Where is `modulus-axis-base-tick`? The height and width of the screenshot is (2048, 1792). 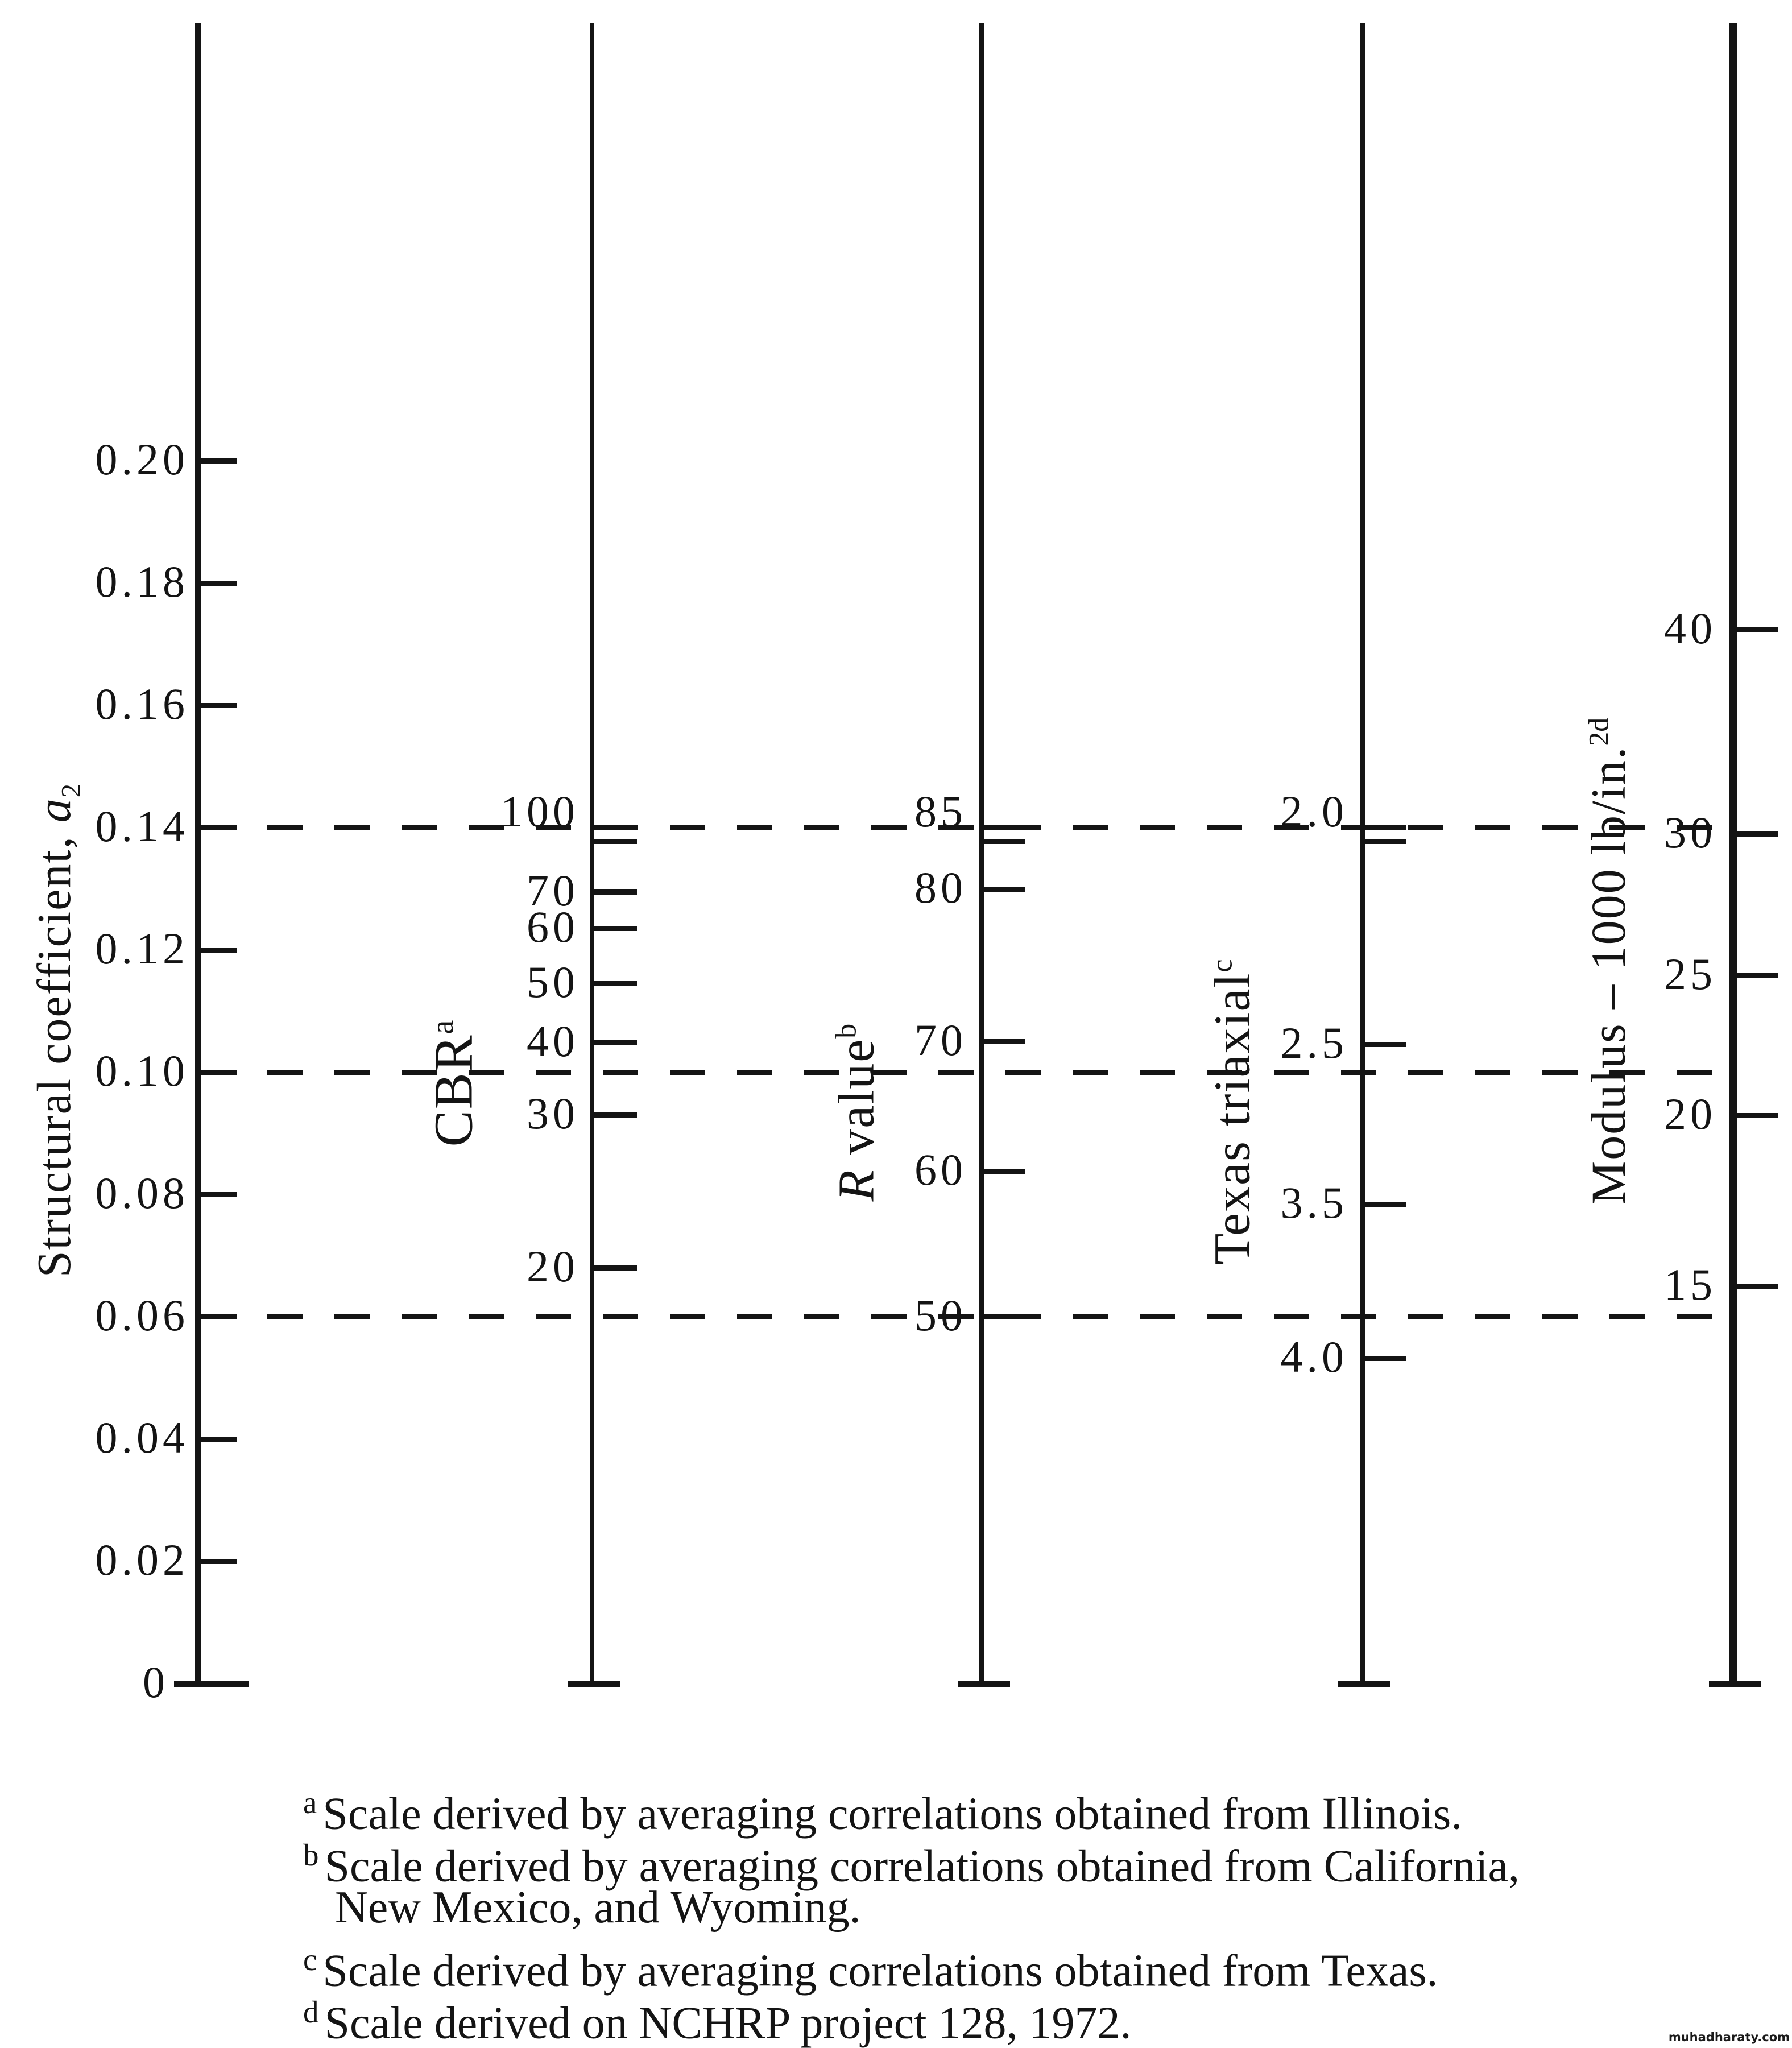 modulus-axis-base-tick is located at coordinates (1735, 1684).